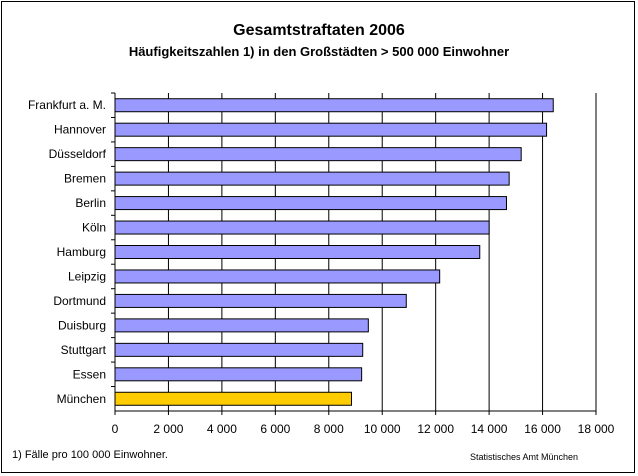  I want to click on category-label: Bremen, so click(85, 179).